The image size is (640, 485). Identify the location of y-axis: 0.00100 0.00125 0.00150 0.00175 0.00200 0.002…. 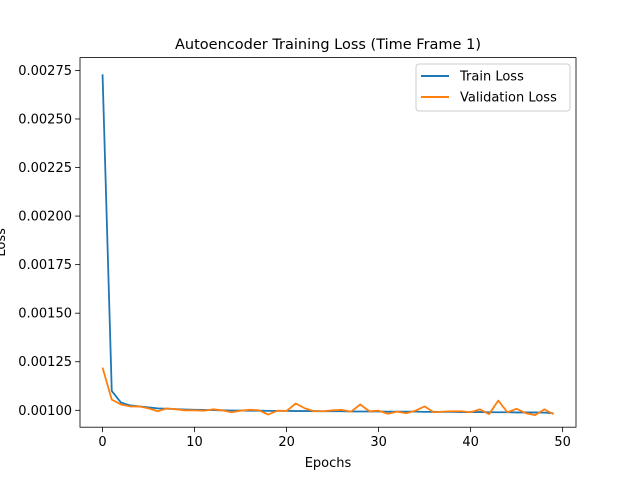
(49, 241).